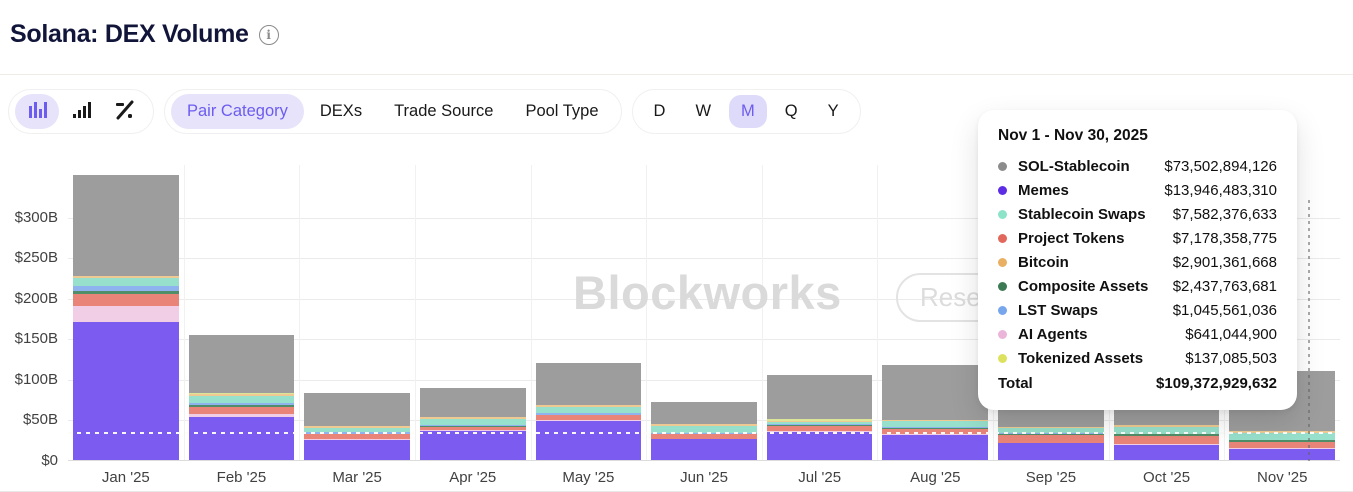 This screenshot has width=1353, height=492. Describe the element at coordinates (1074, 166) in the screenshot. I see `tooltip-label: SOL-Stablecoin` at that location.